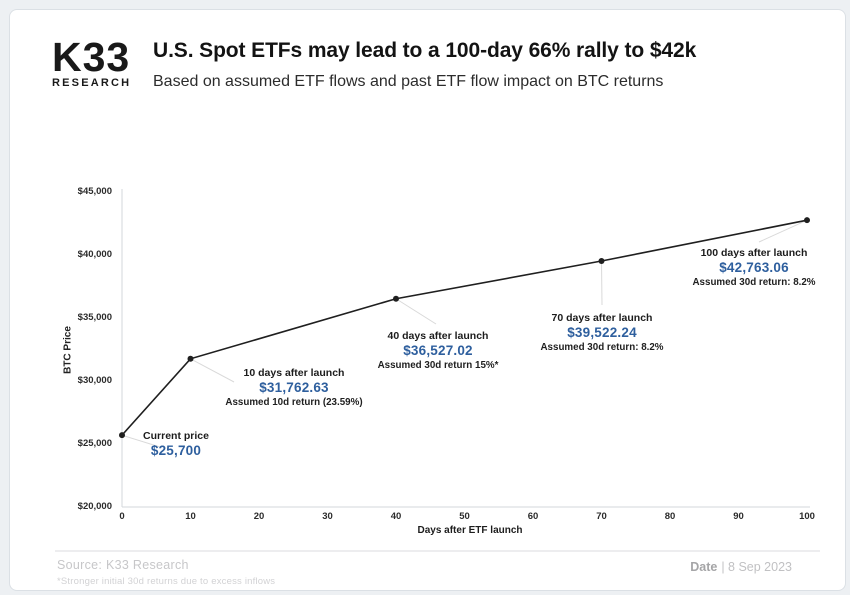  What do you see at coordinates (176, 436) in the screenshot?
I see `annotation-label: Current price` at bounding box center [176, 436].